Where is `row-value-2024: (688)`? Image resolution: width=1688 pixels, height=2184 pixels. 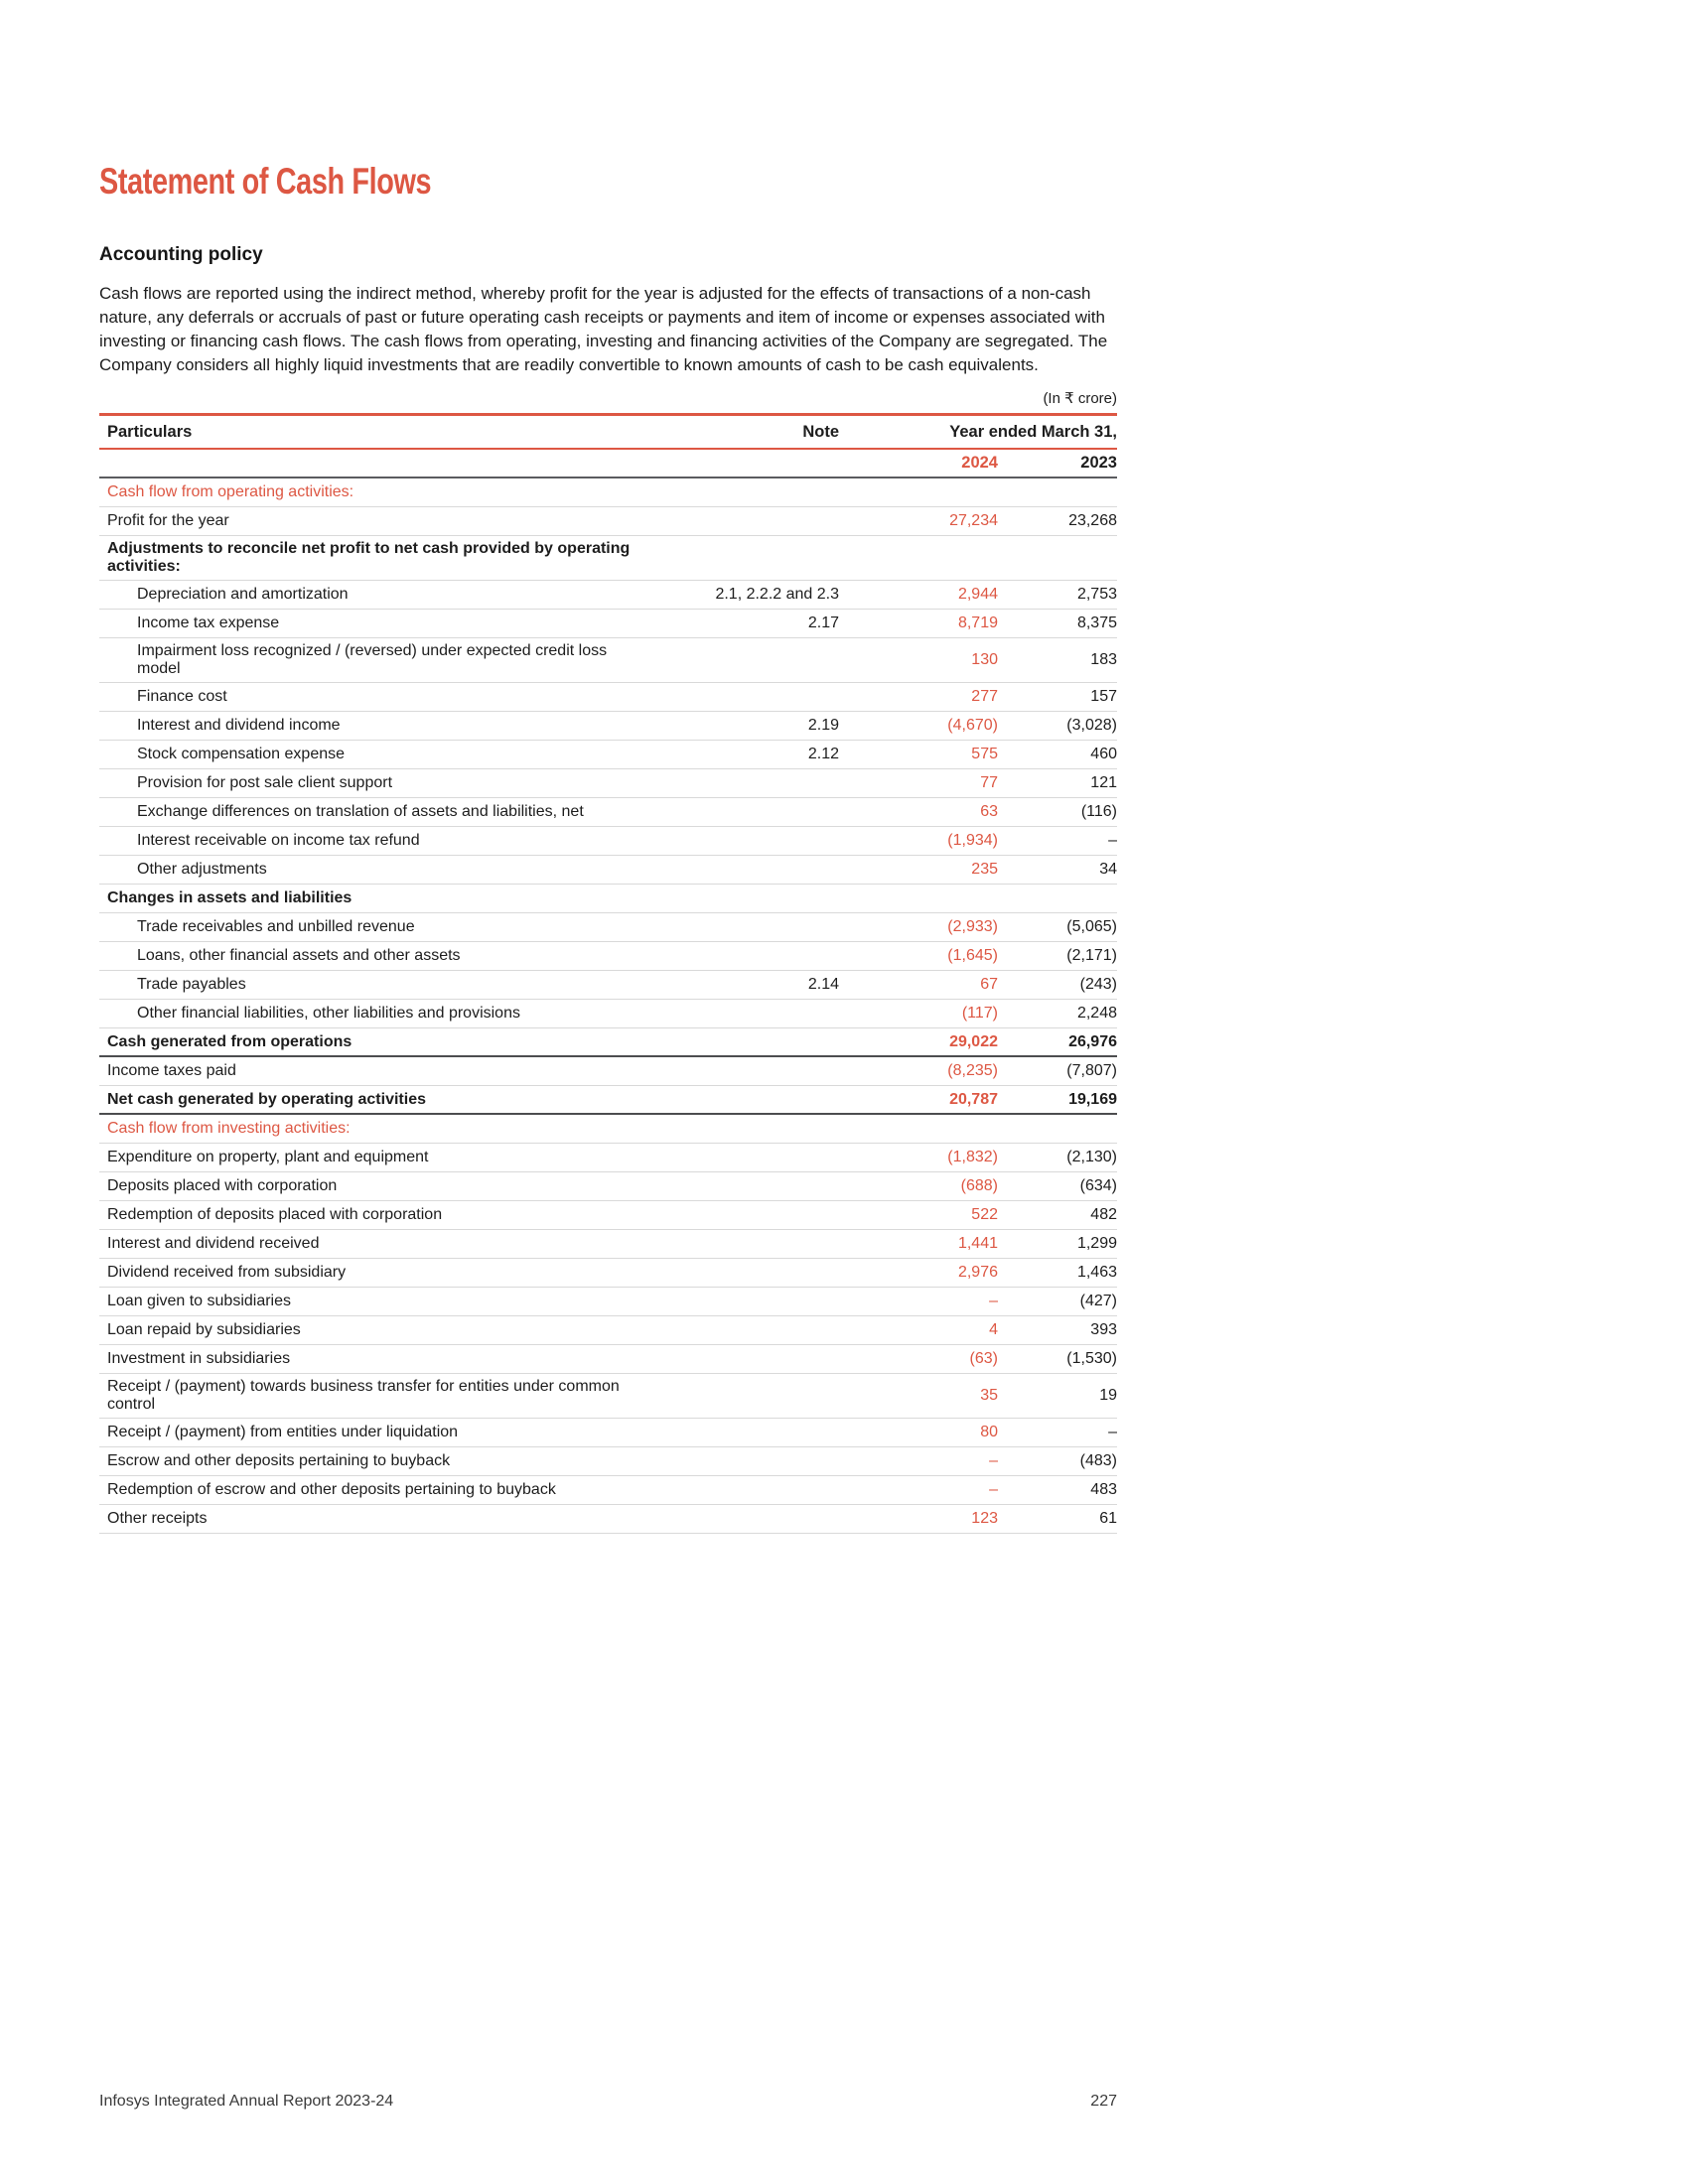
row-value-2024: (688) is located at coordinates (979, 1185).